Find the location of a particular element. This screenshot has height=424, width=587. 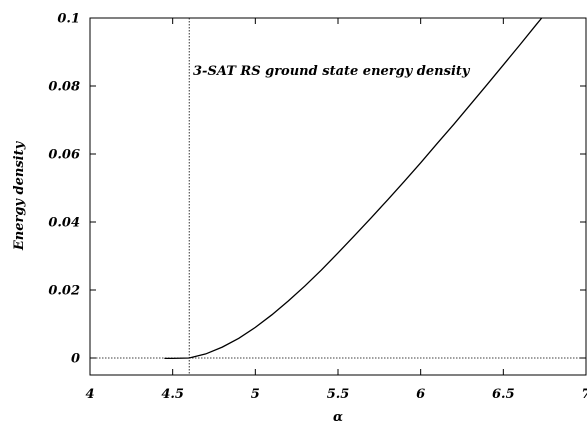

x-tick-labels: 4 4.5 5 5.5 6 6.5 7 is located at coordinates (336, 394).